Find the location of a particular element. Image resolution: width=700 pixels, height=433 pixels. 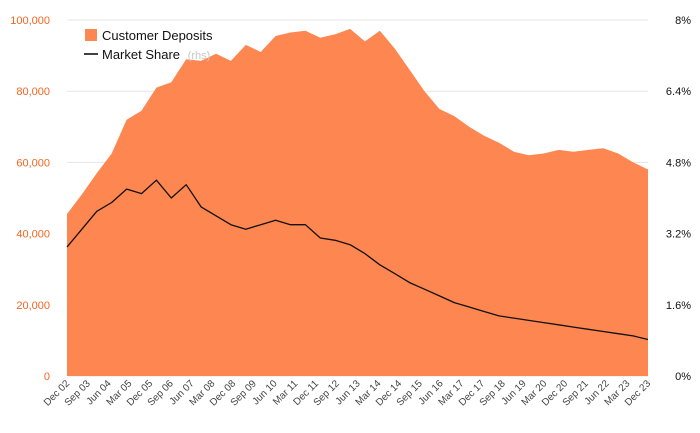

left-tick-label: 60,000 is located at coordinates (33, 163).